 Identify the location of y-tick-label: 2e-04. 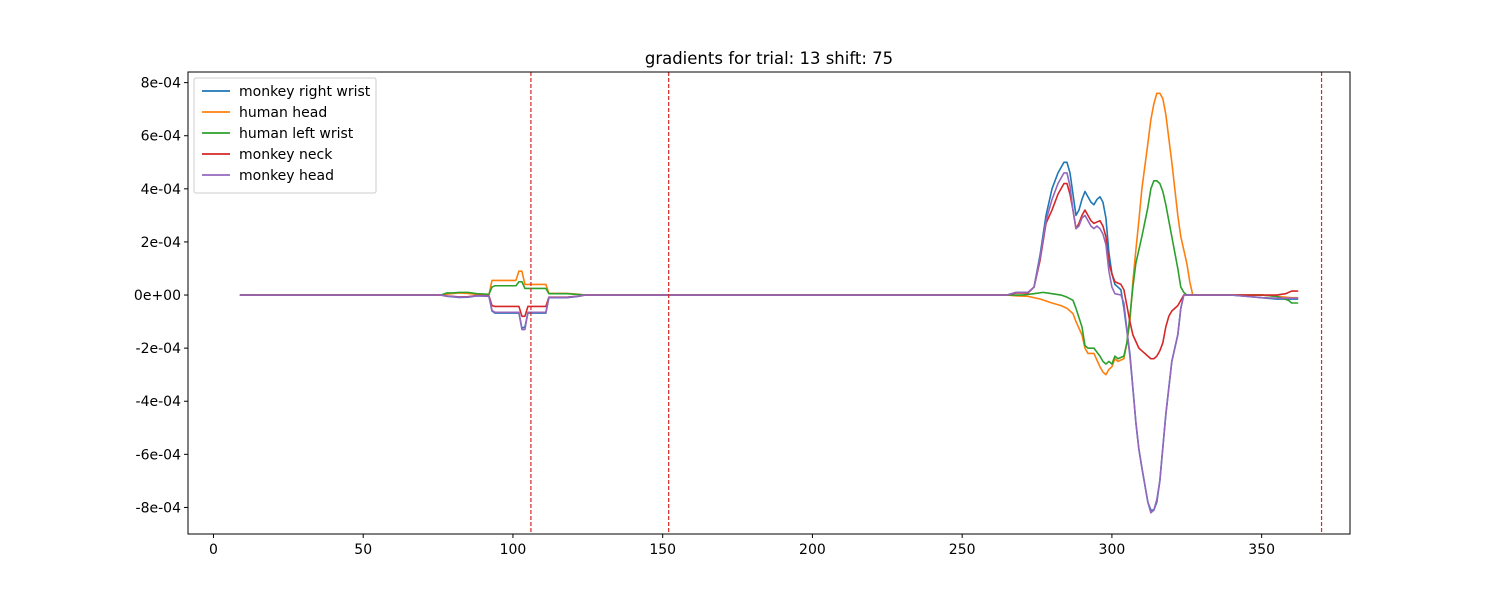
(161, 243).